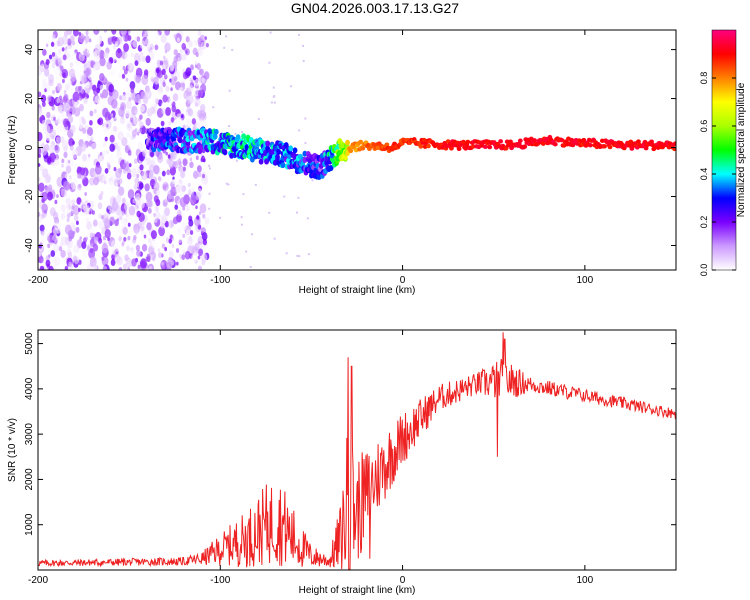 The height and width of the screenshot is (600, 750). I want to click on spectrogram-y-label: Frequency (Hz), so click(12, 150).